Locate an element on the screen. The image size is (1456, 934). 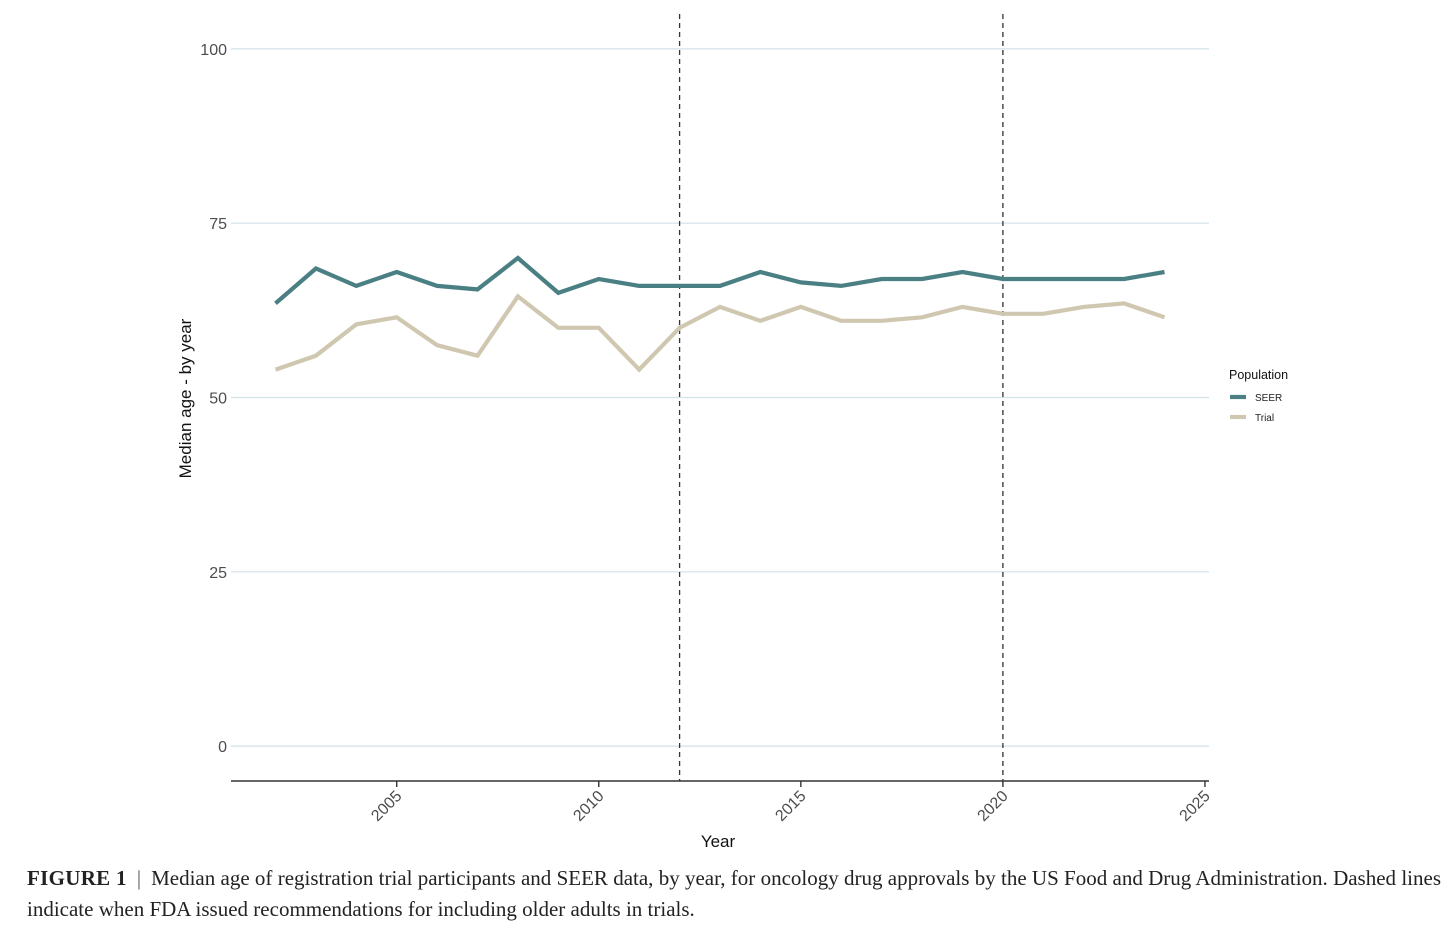
y-axis-ticks: 0 25 50 75 100 is located at coordinates (213, 399).